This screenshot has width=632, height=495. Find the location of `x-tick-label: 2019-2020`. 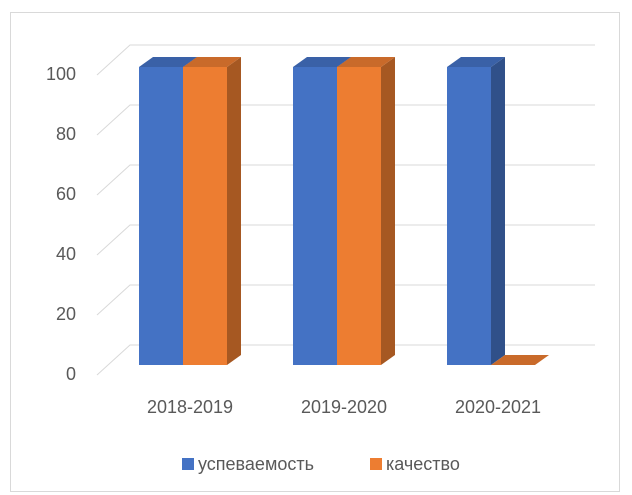

x-tick-label: 2019-2020 is located at coordinates (344, 407).